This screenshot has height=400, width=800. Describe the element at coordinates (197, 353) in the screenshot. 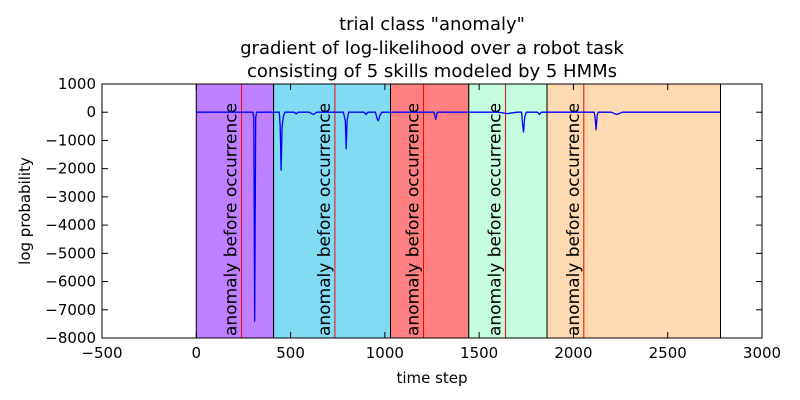

I see `x-tick-label: 0` at that location.